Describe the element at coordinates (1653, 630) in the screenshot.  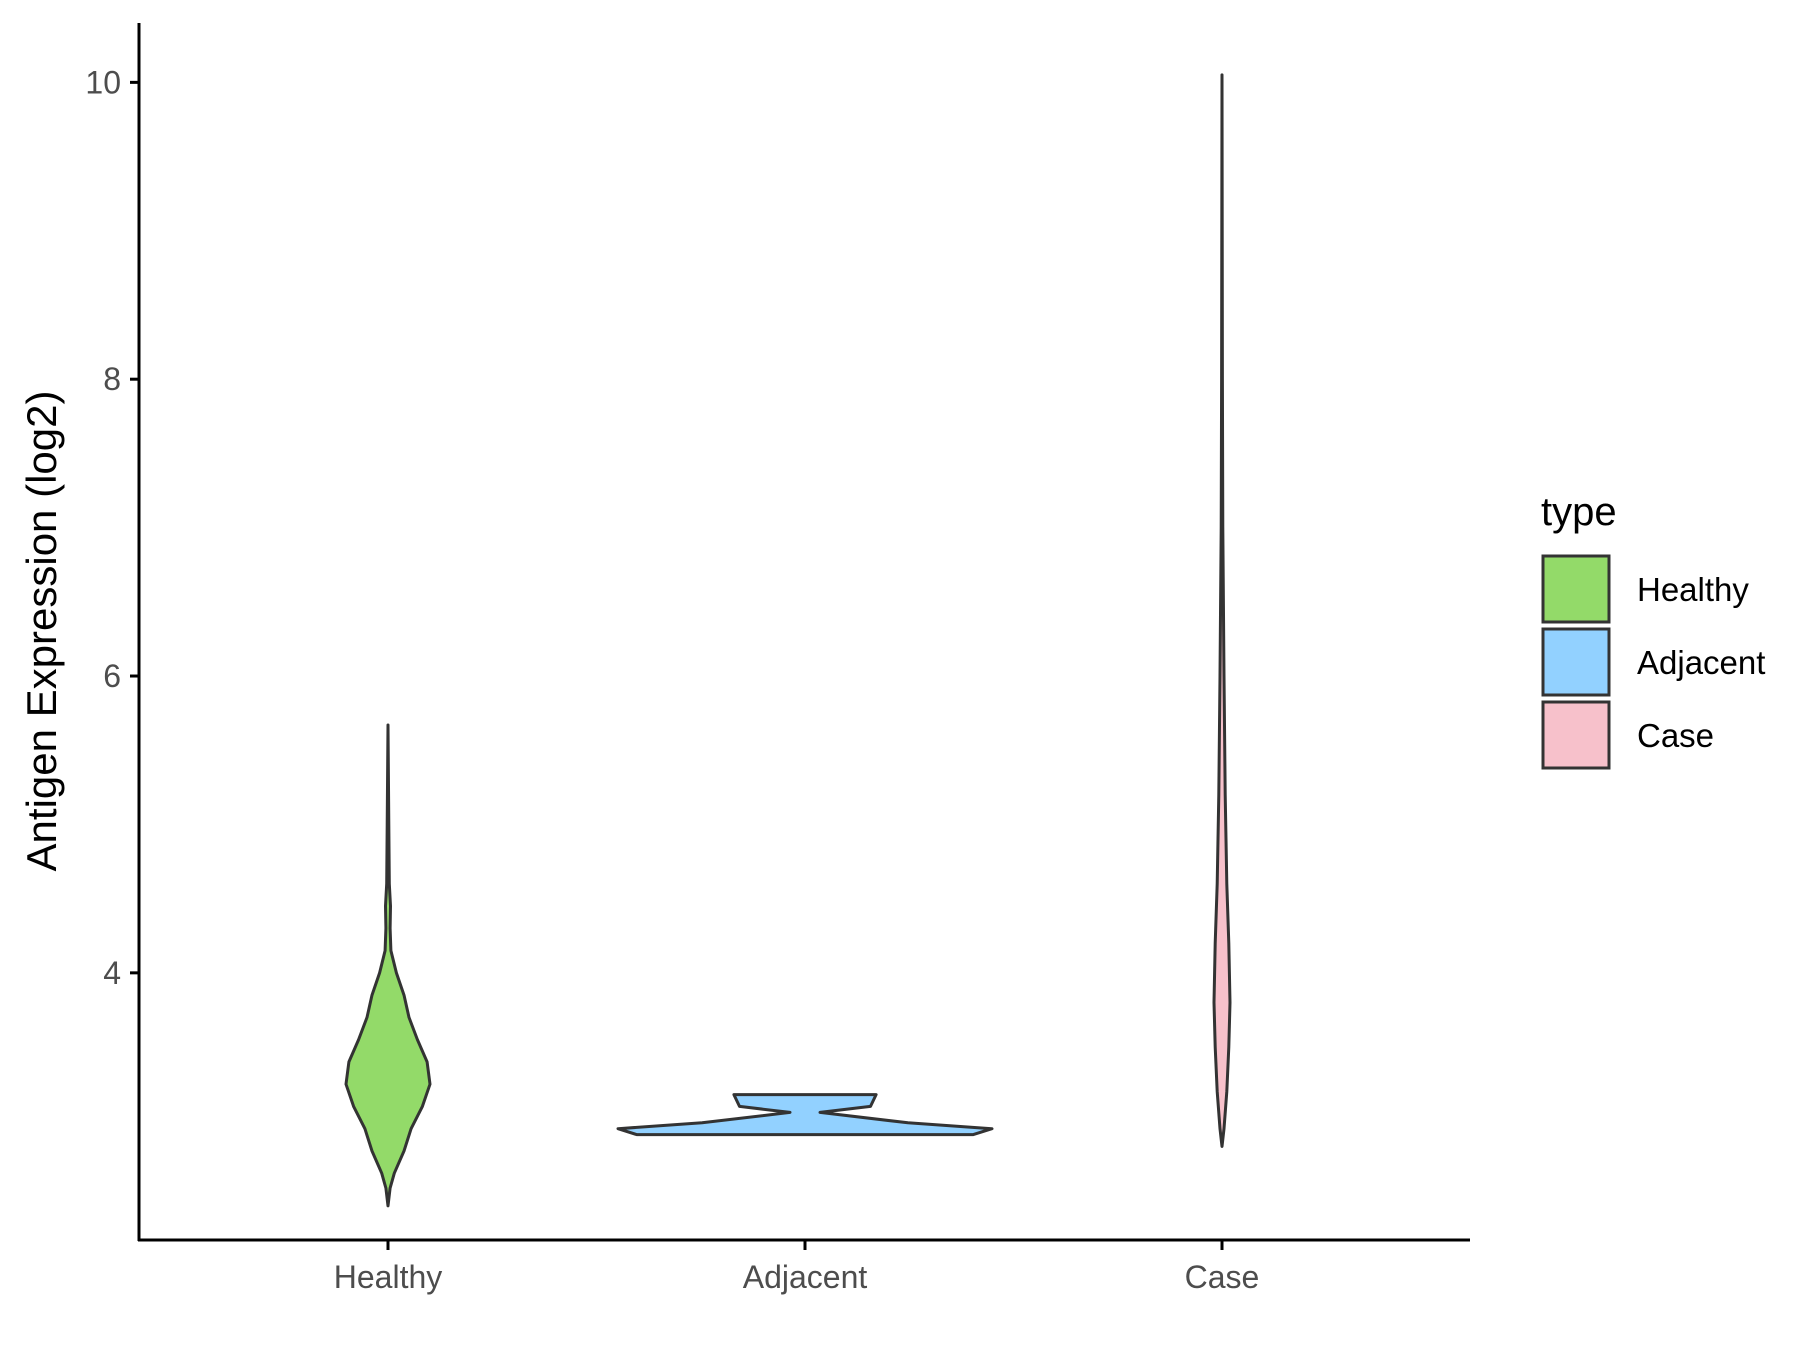
I see `legend: type Healthy Adjacent Case` at that location.